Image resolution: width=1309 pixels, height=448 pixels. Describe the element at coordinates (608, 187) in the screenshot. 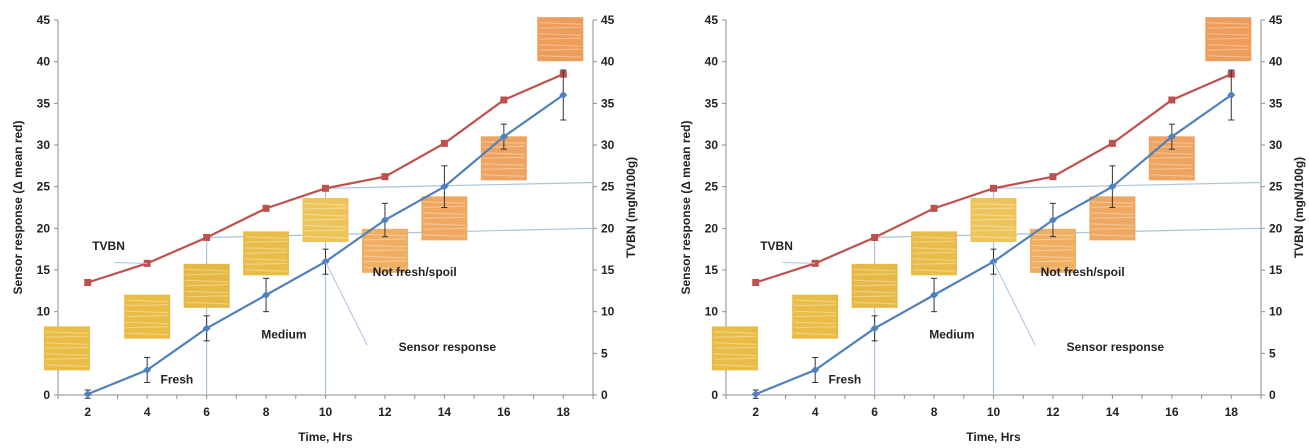

I see `y-tick-label-right: 25` at that location.